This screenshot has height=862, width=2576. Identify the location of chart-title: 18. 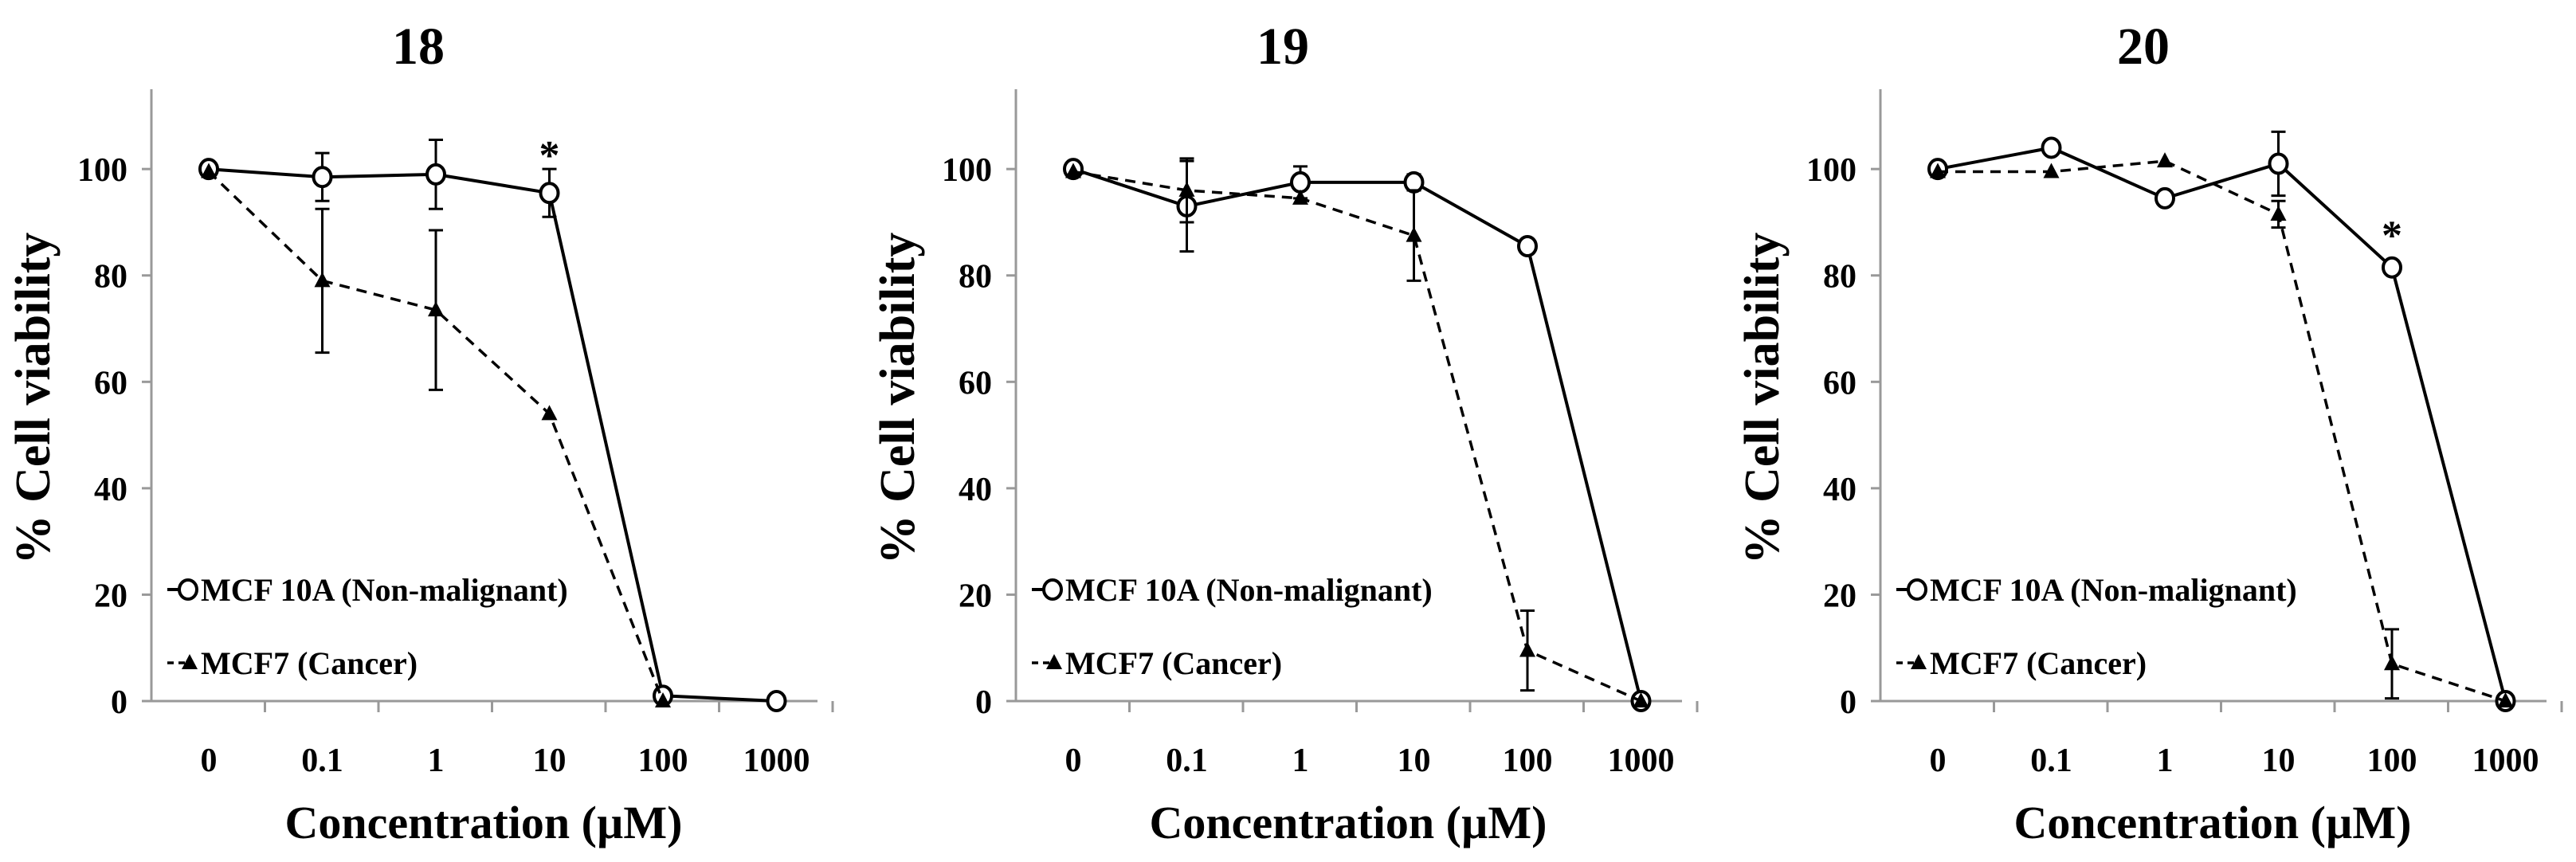
(419, 47).